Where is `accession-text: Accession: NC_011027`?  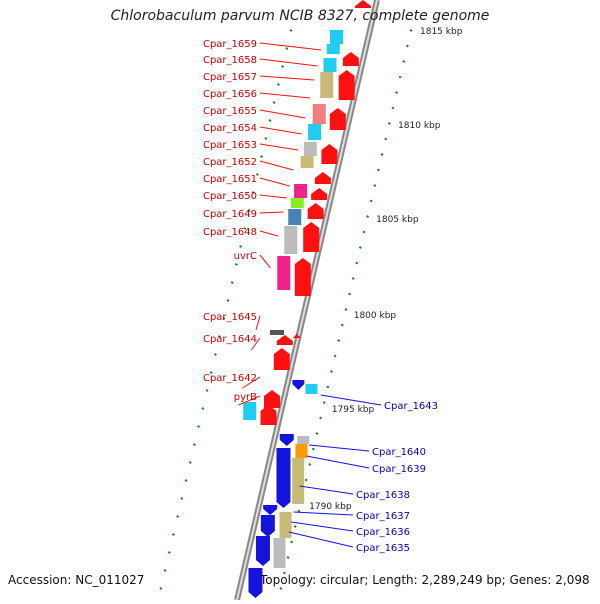 accession-text: Accession: NC_011027 is located at coordinates (76, 580).